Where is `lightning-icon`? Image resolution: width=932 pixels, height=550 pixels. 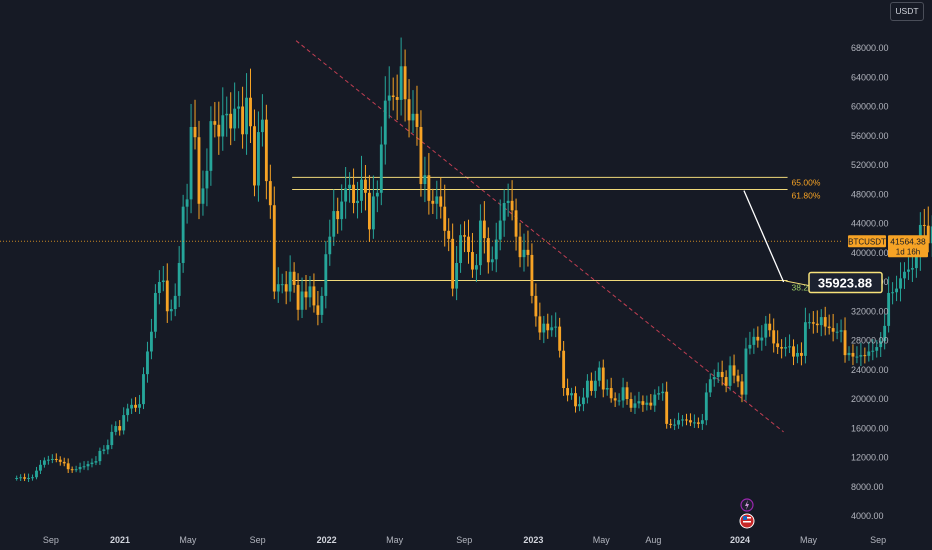 lightning-icon is located at coordinates (747, 505).